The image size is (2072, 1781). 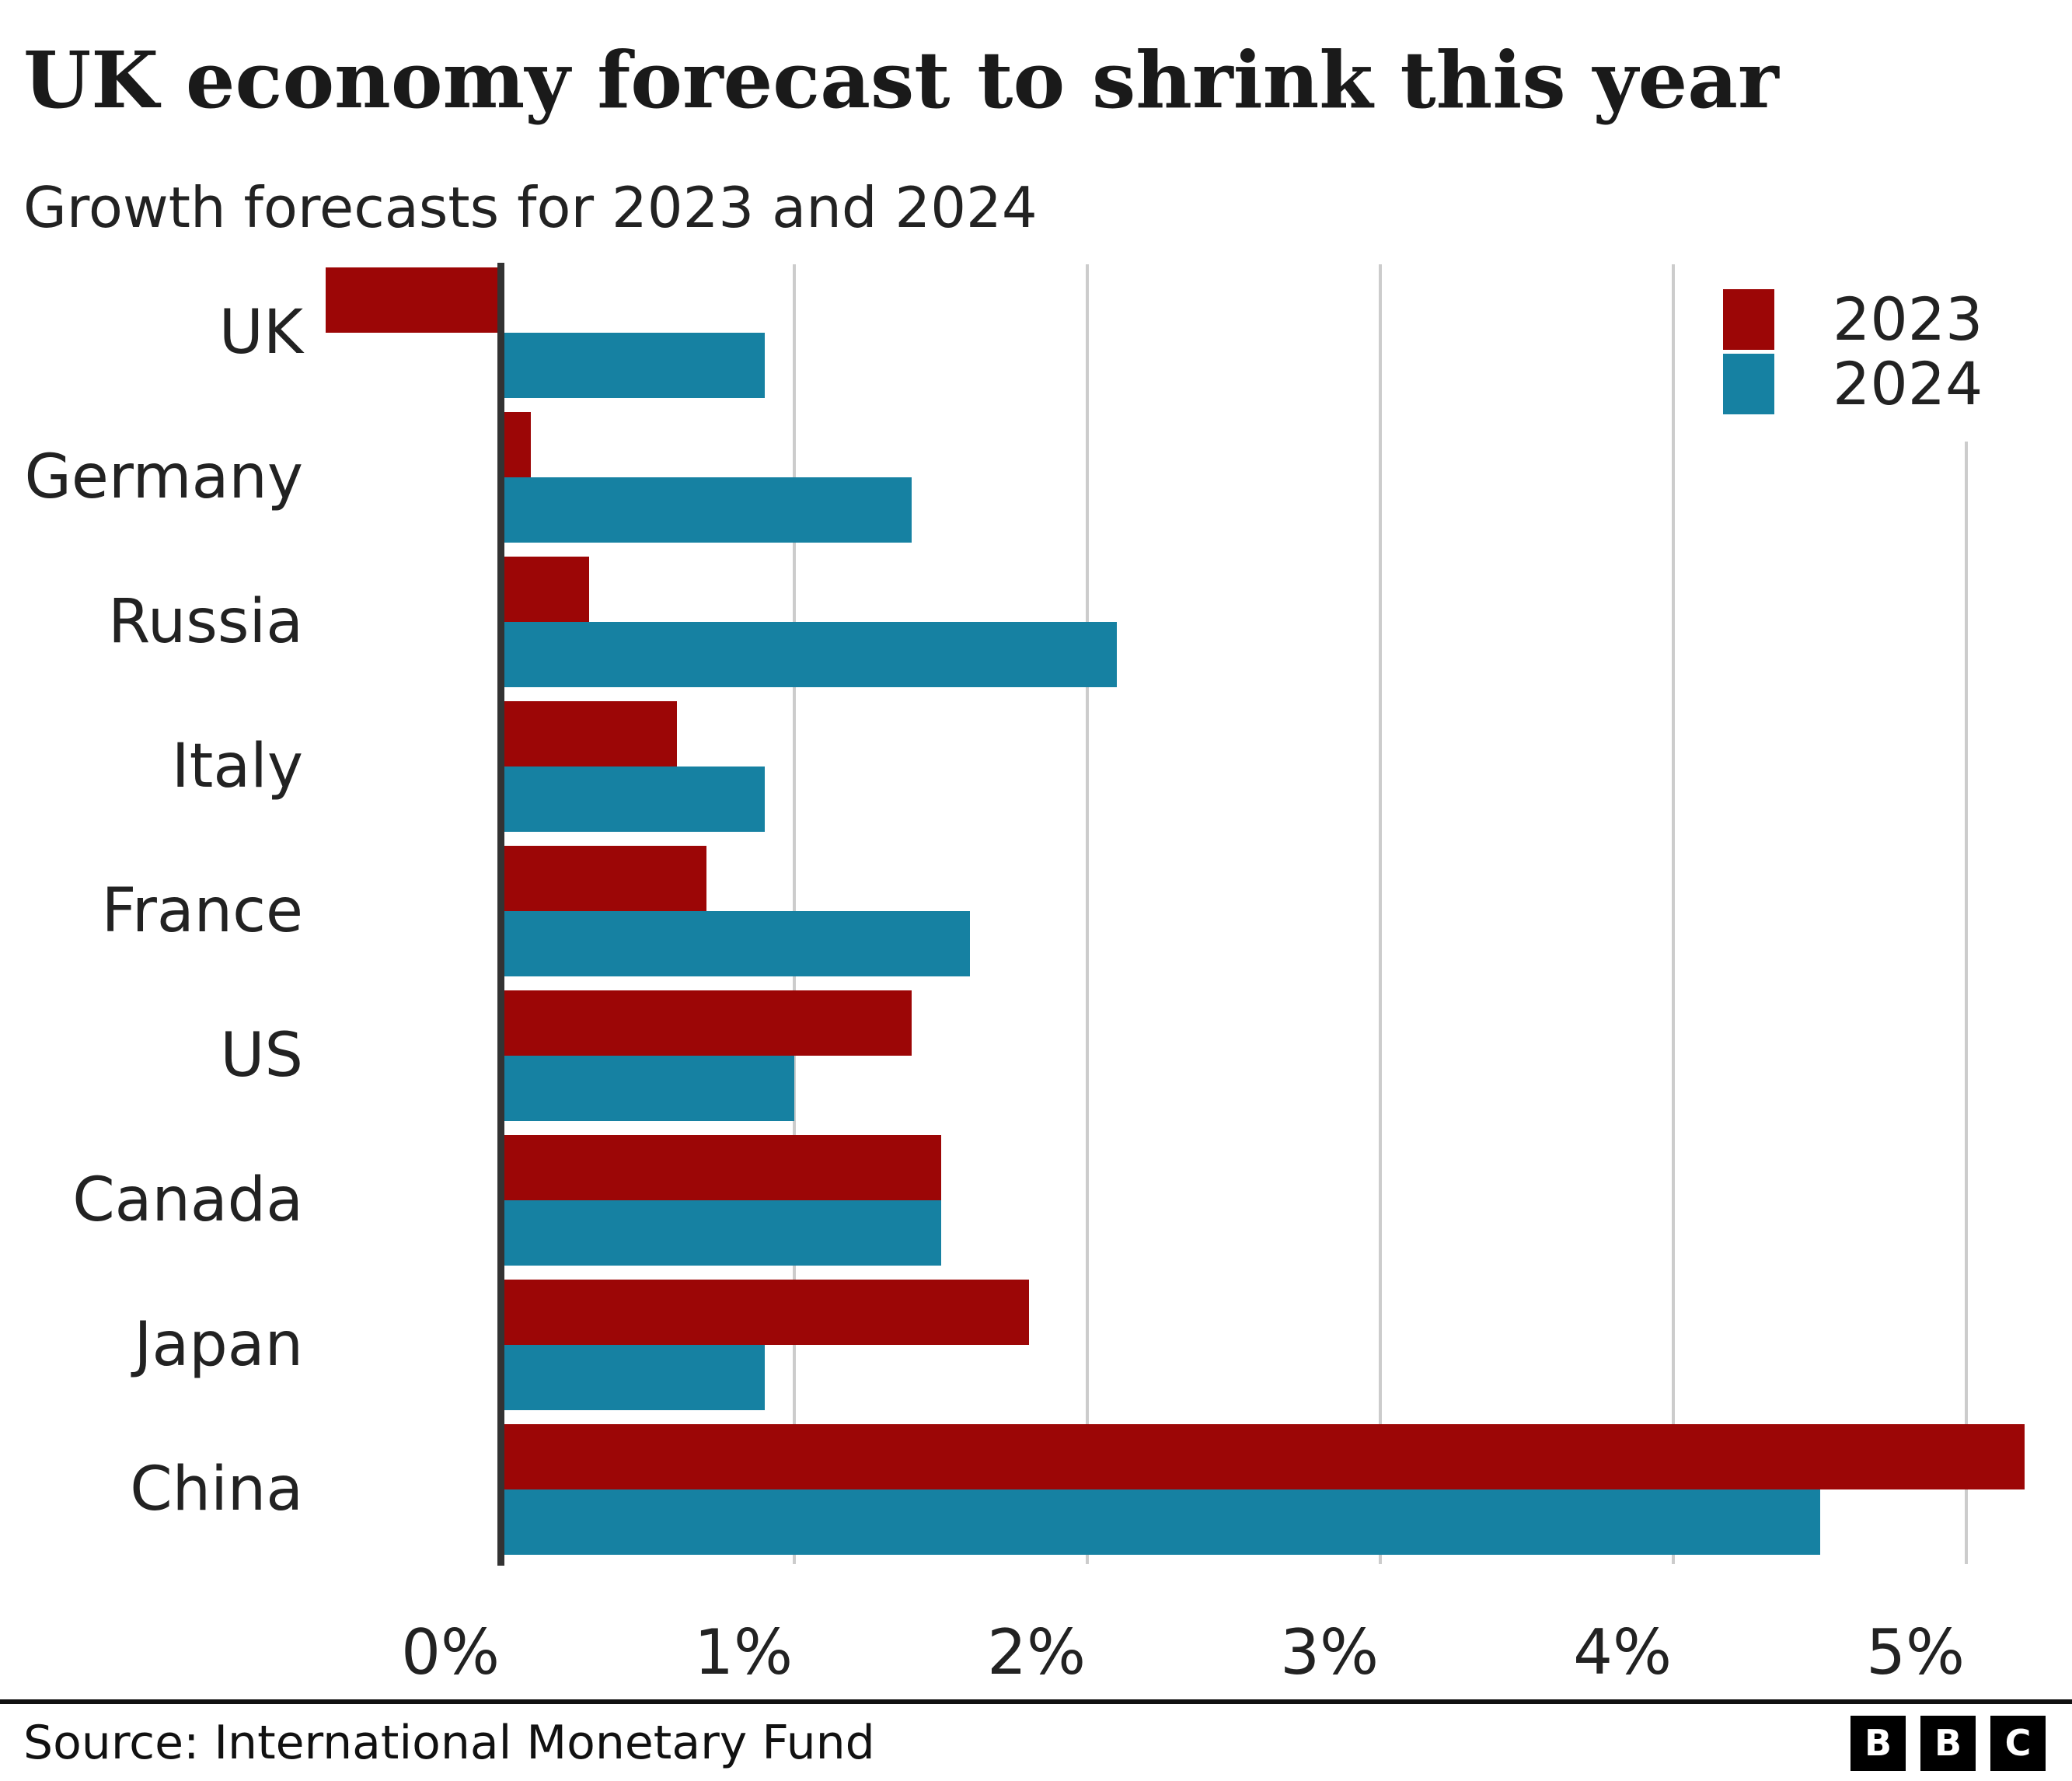 I want to click on legend-label-2023: 2023, so click(x=1908, y=319).